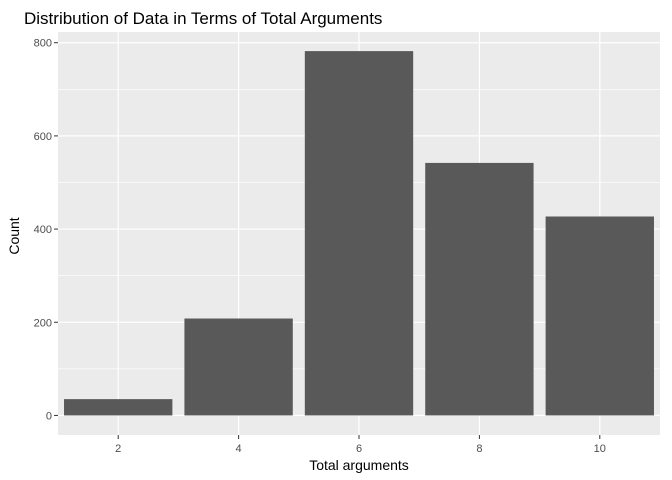  I want to click on y-tick-label: 200, so click(43, 323).